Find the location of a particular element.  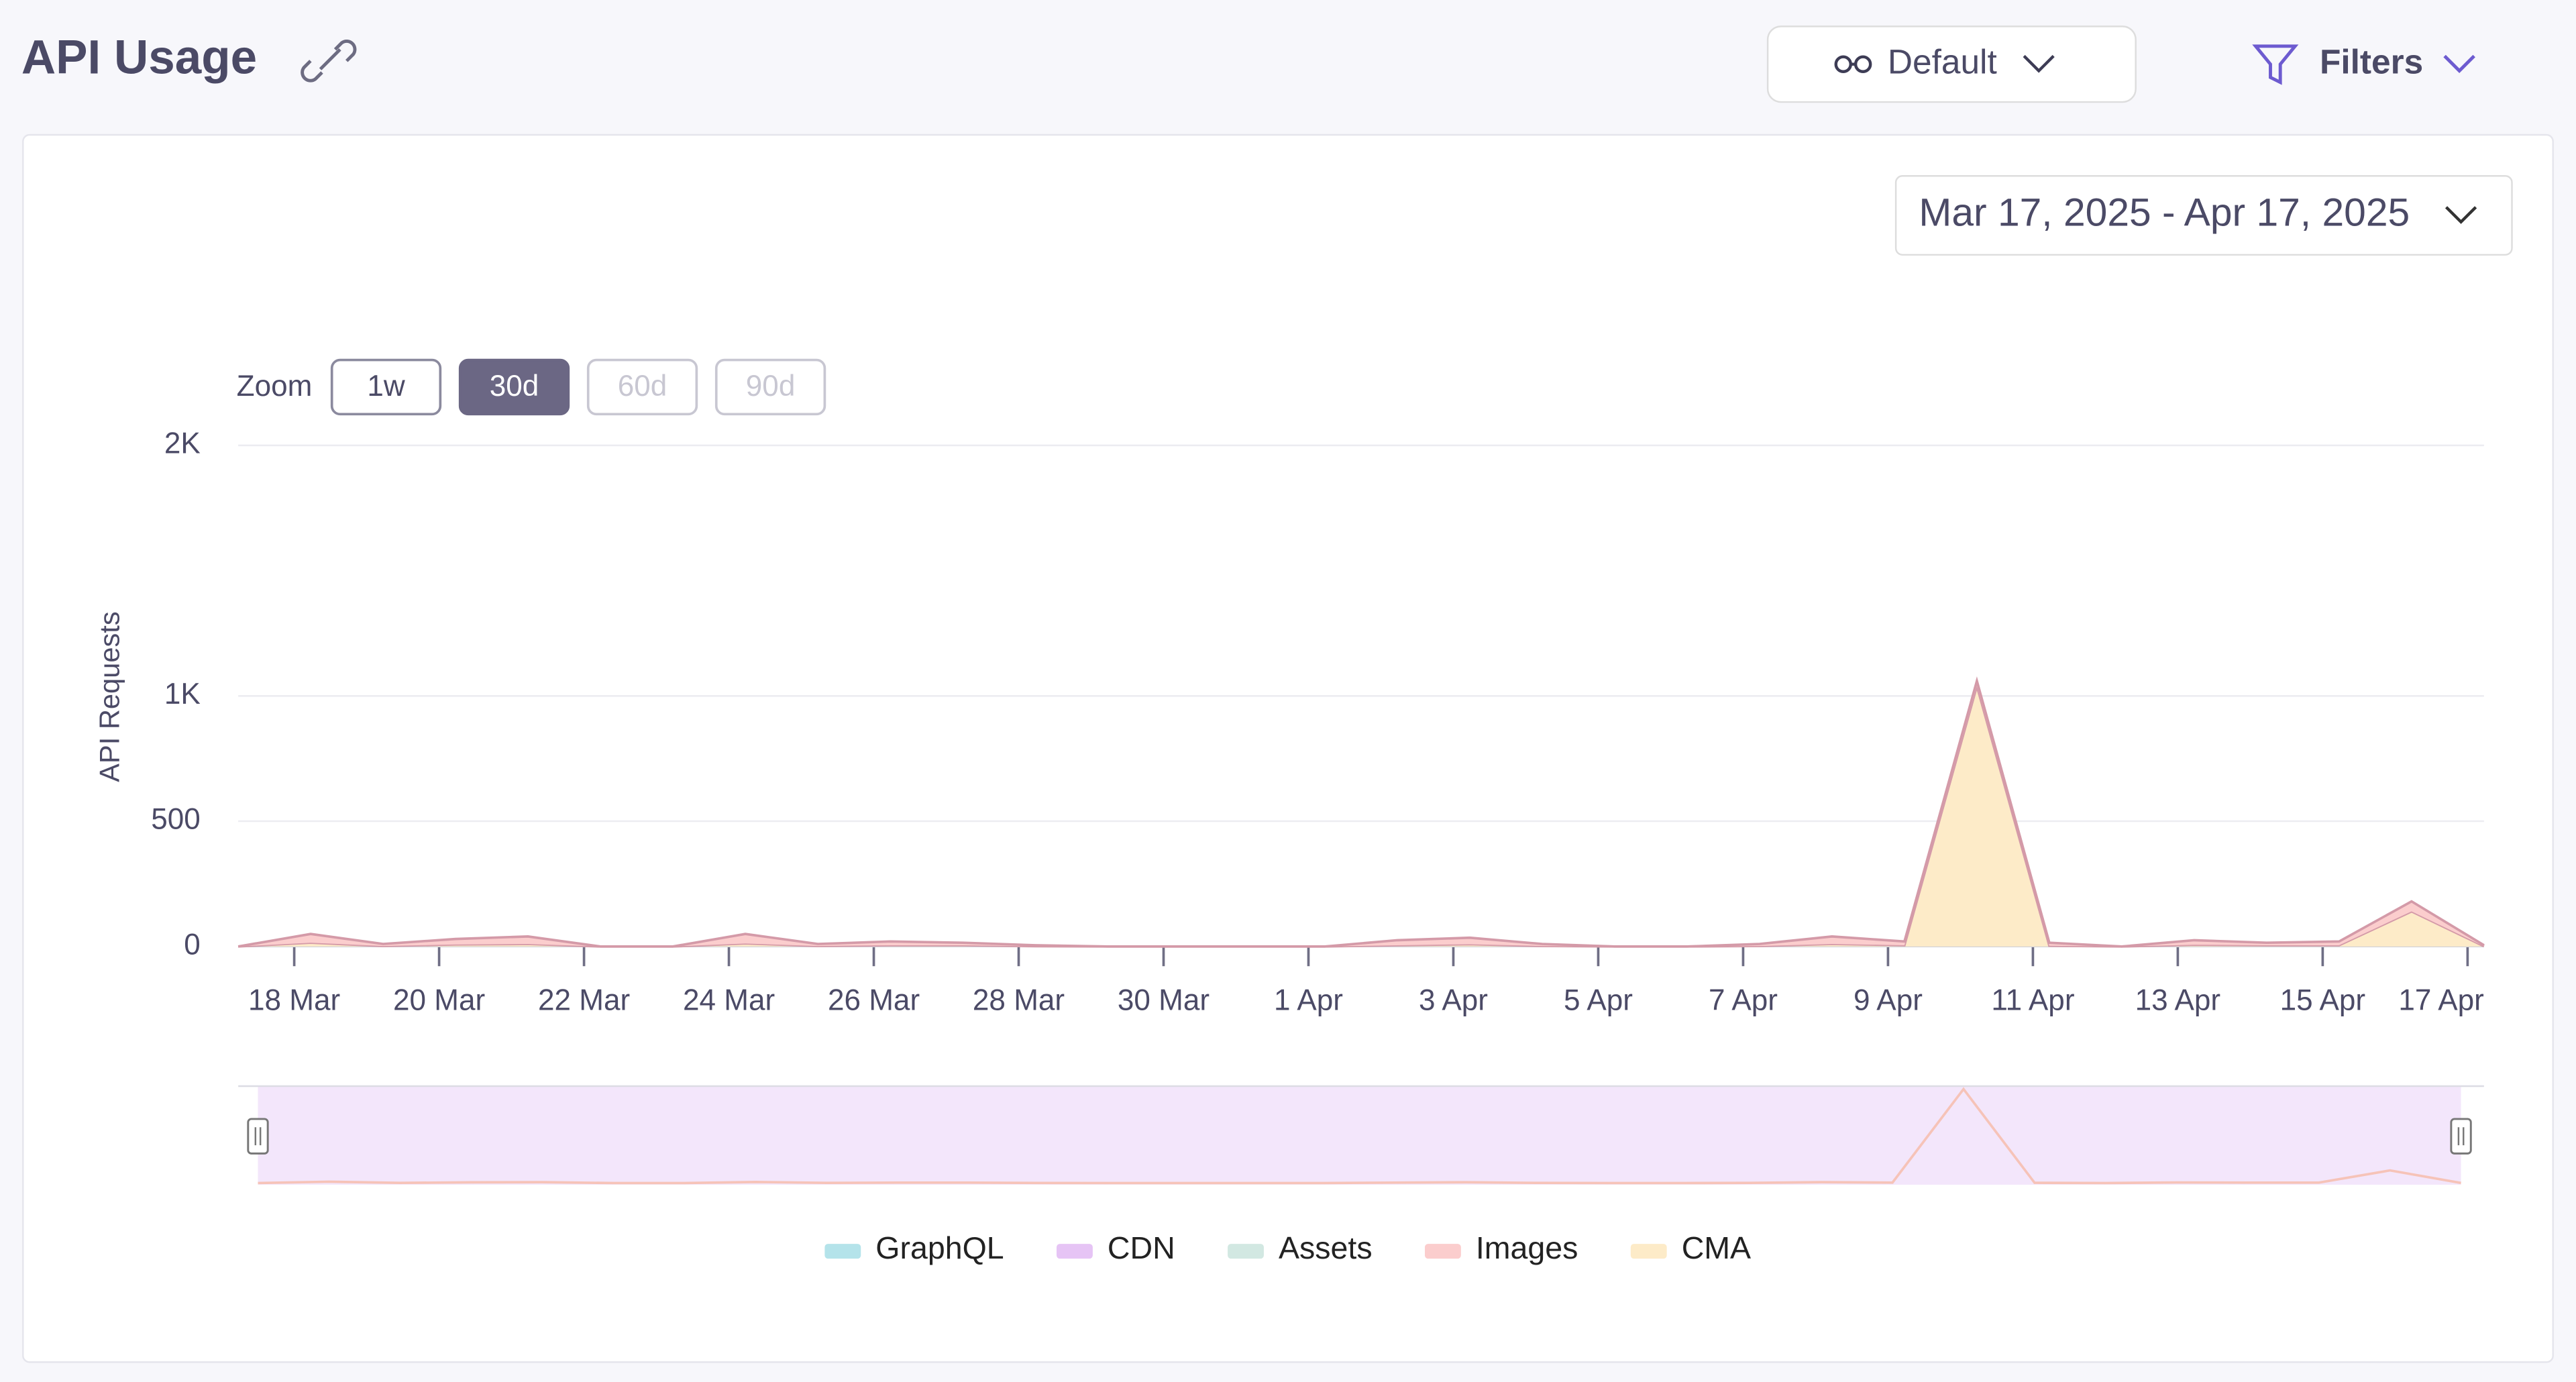

zoom-button-label: 1w is located at coordinates (386, 386).